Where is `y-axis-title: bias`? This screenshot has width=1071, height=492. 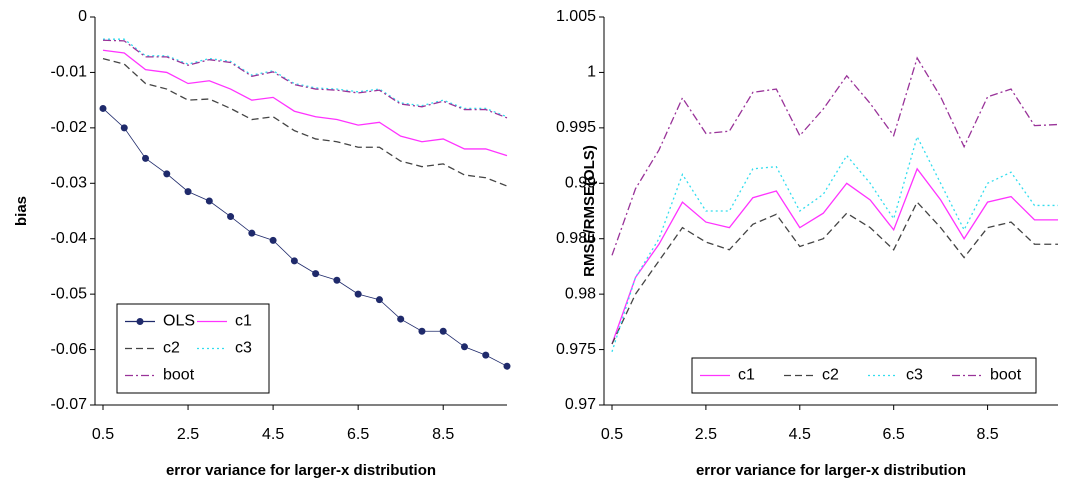
y-axis-title: bias is located at coordinates (21, 211).